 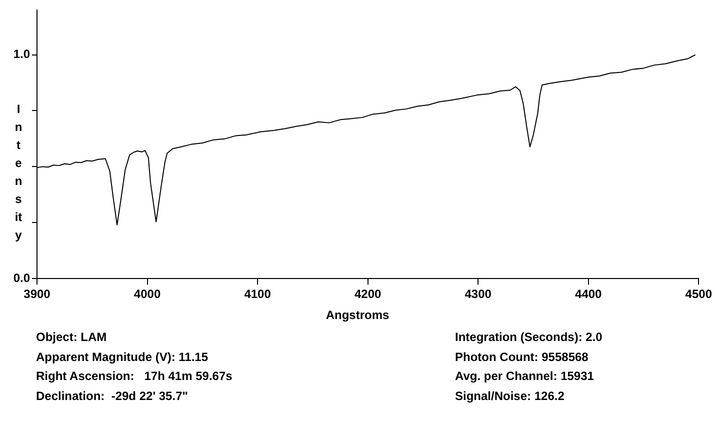 What do you see at coordinates (588, 294) in the screenshot?
I see `x-tick-label: 4400` at bounding box center [588, 294].